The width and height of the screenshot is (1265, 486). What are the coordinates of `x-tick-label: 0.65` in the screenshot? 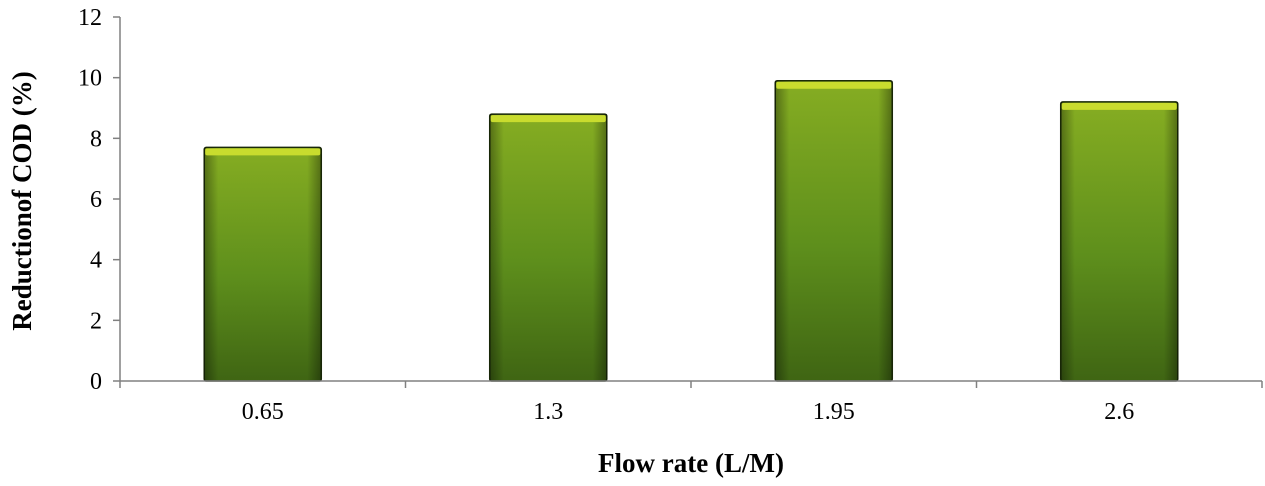 It's located at (263, 412).